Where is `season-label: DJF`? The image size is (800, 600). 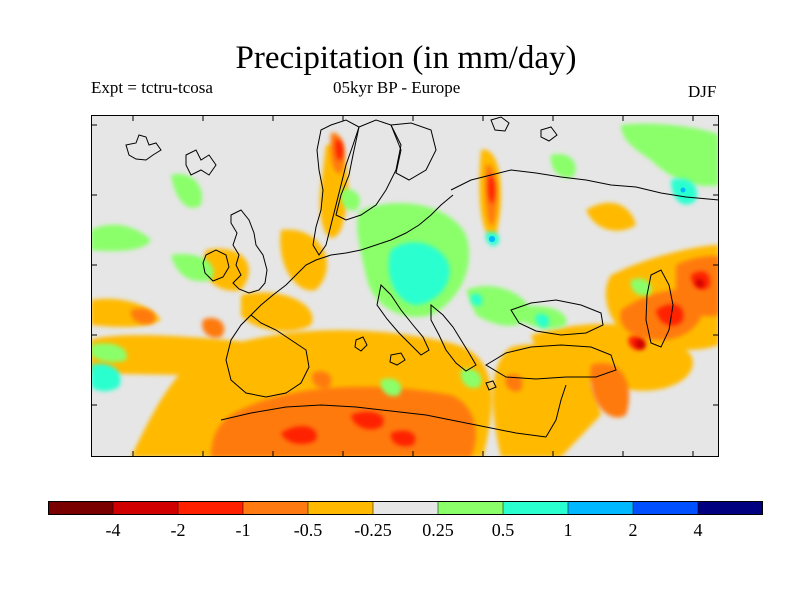 season-label: DJF is located at coordinates (702, 91).